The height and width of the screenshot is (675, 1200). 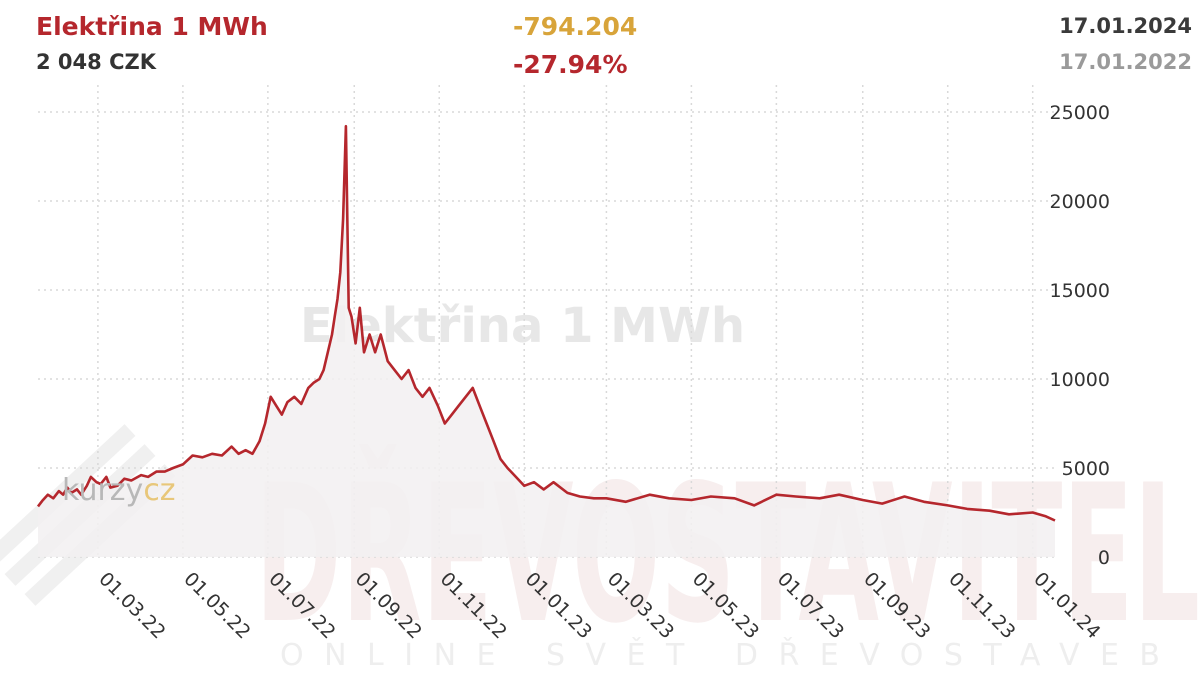 What do you see at coordinates (575, 26) in the screenshot?
I see `absolute-change: -794.204` at bounding box center [575, 26].